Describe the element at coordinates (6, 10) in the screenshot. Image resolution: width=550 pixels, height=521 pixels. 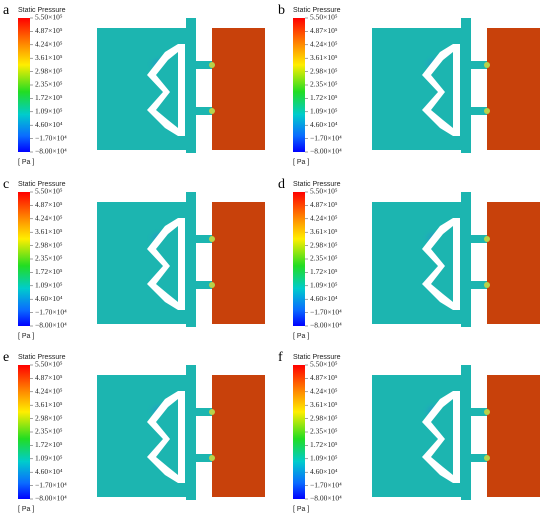
I see `panel-label: a` at that location.